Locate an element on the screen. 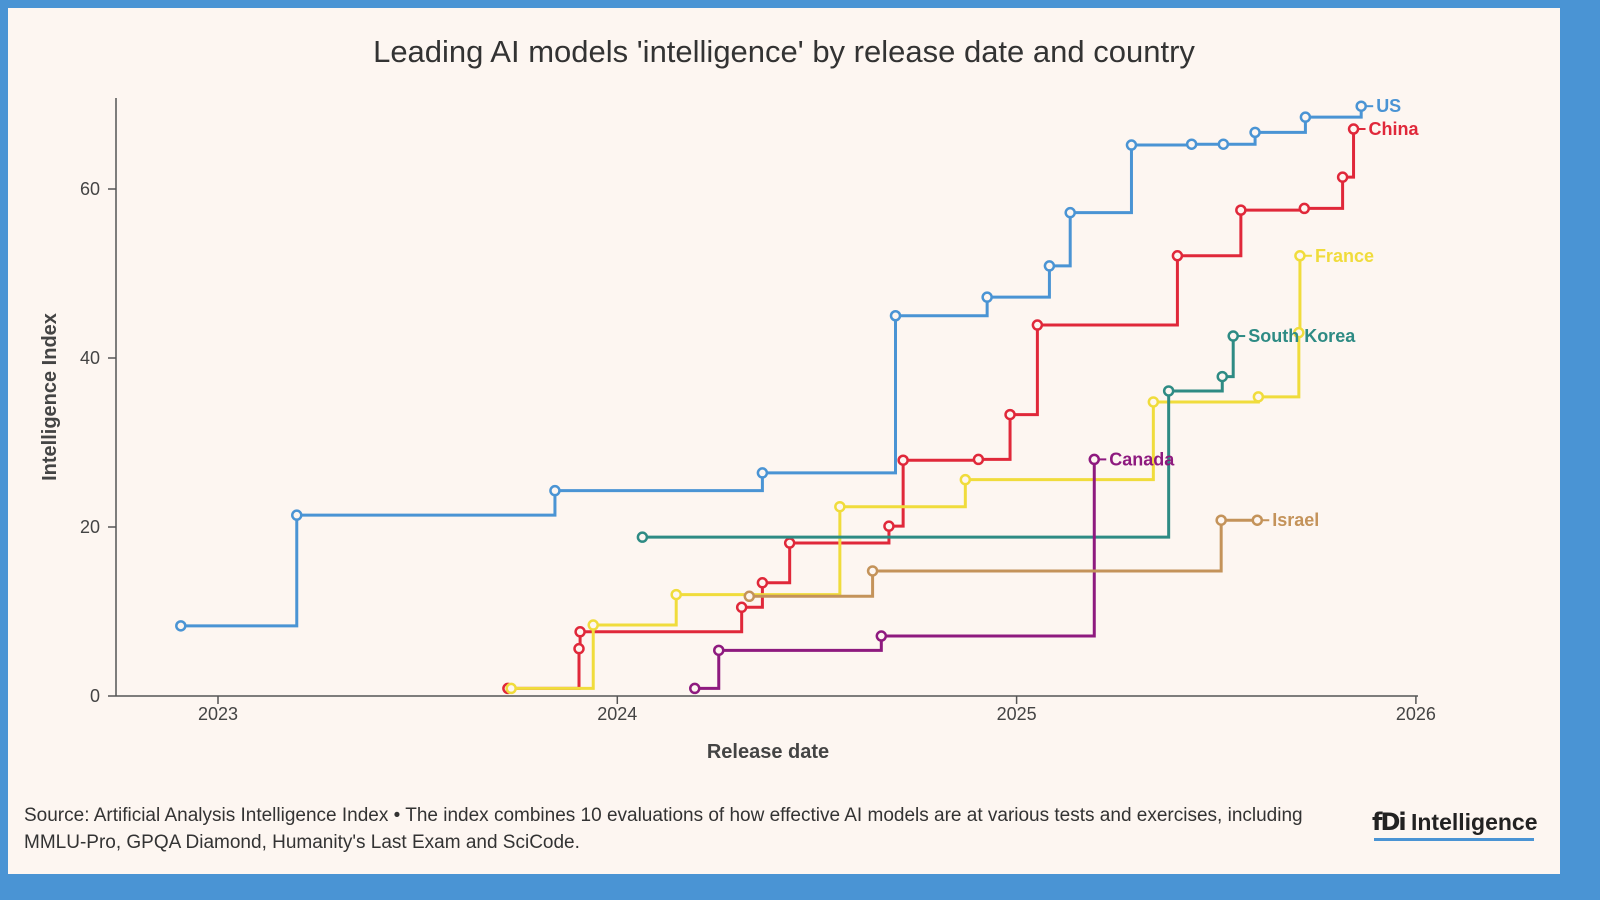  y-tick-label: 40 is located at coordinates (90, 358).